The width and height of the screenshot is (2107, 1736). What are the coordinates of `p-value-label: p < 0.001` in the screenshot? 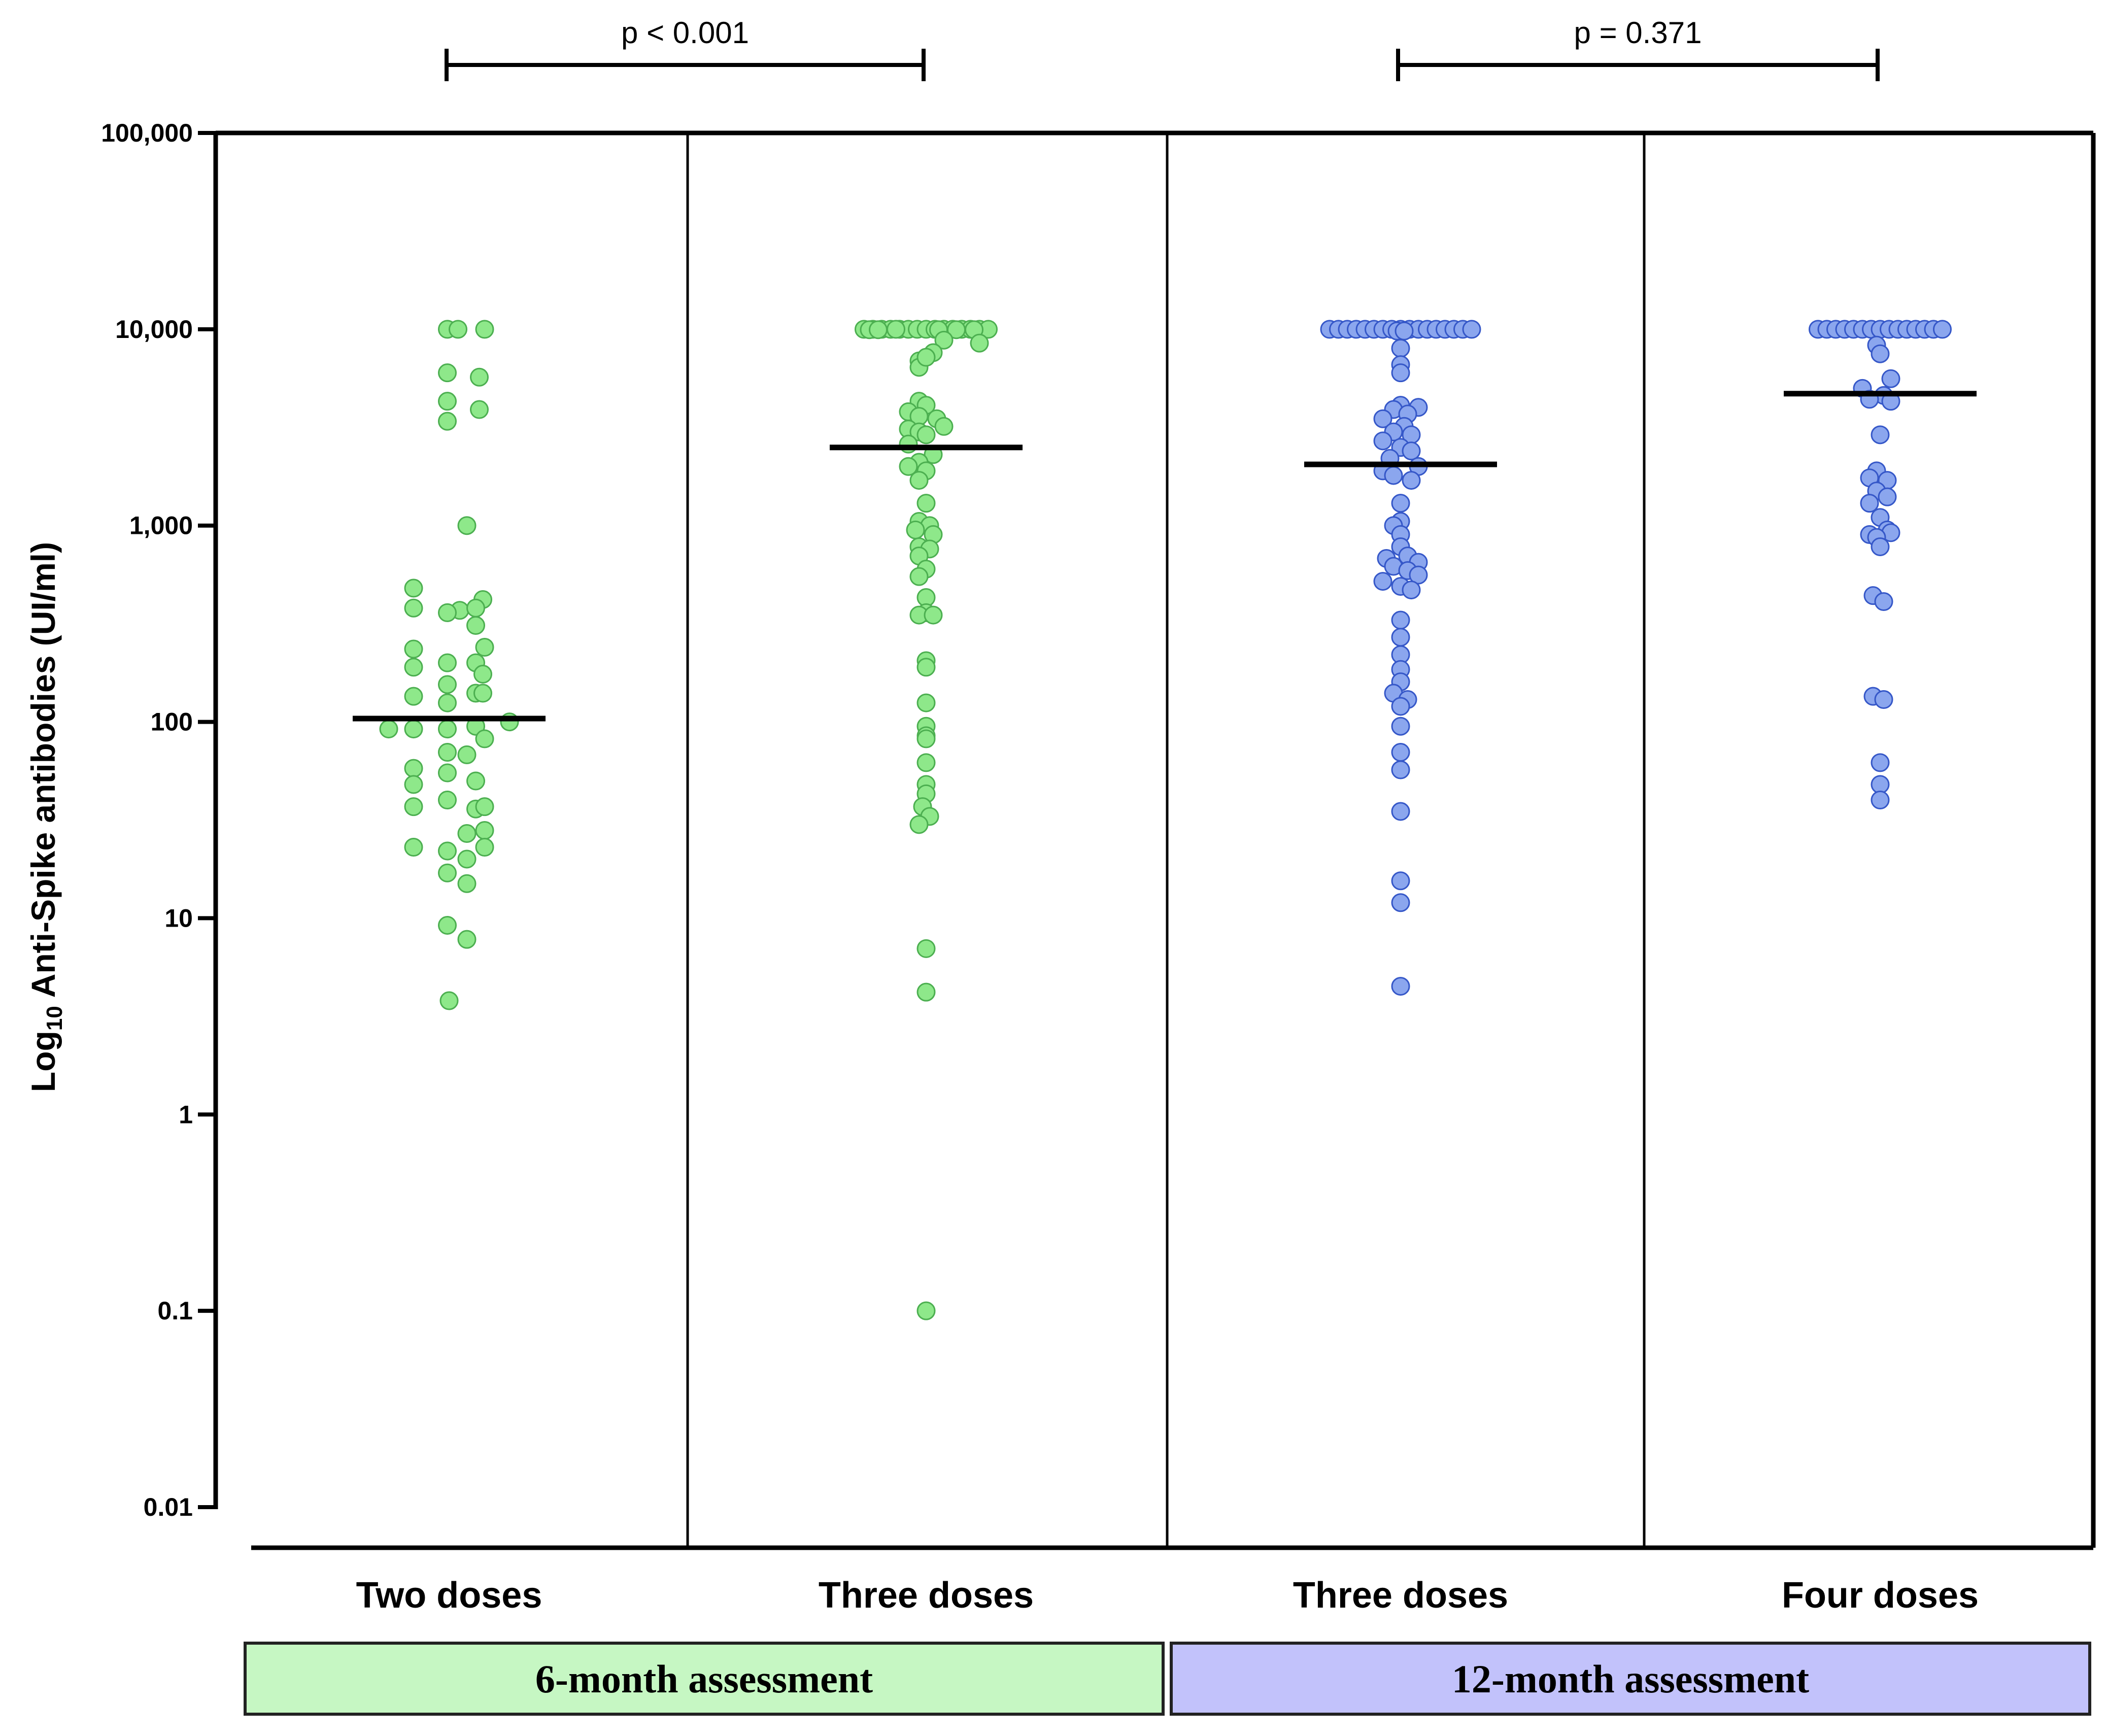 It's located at (685, 33).